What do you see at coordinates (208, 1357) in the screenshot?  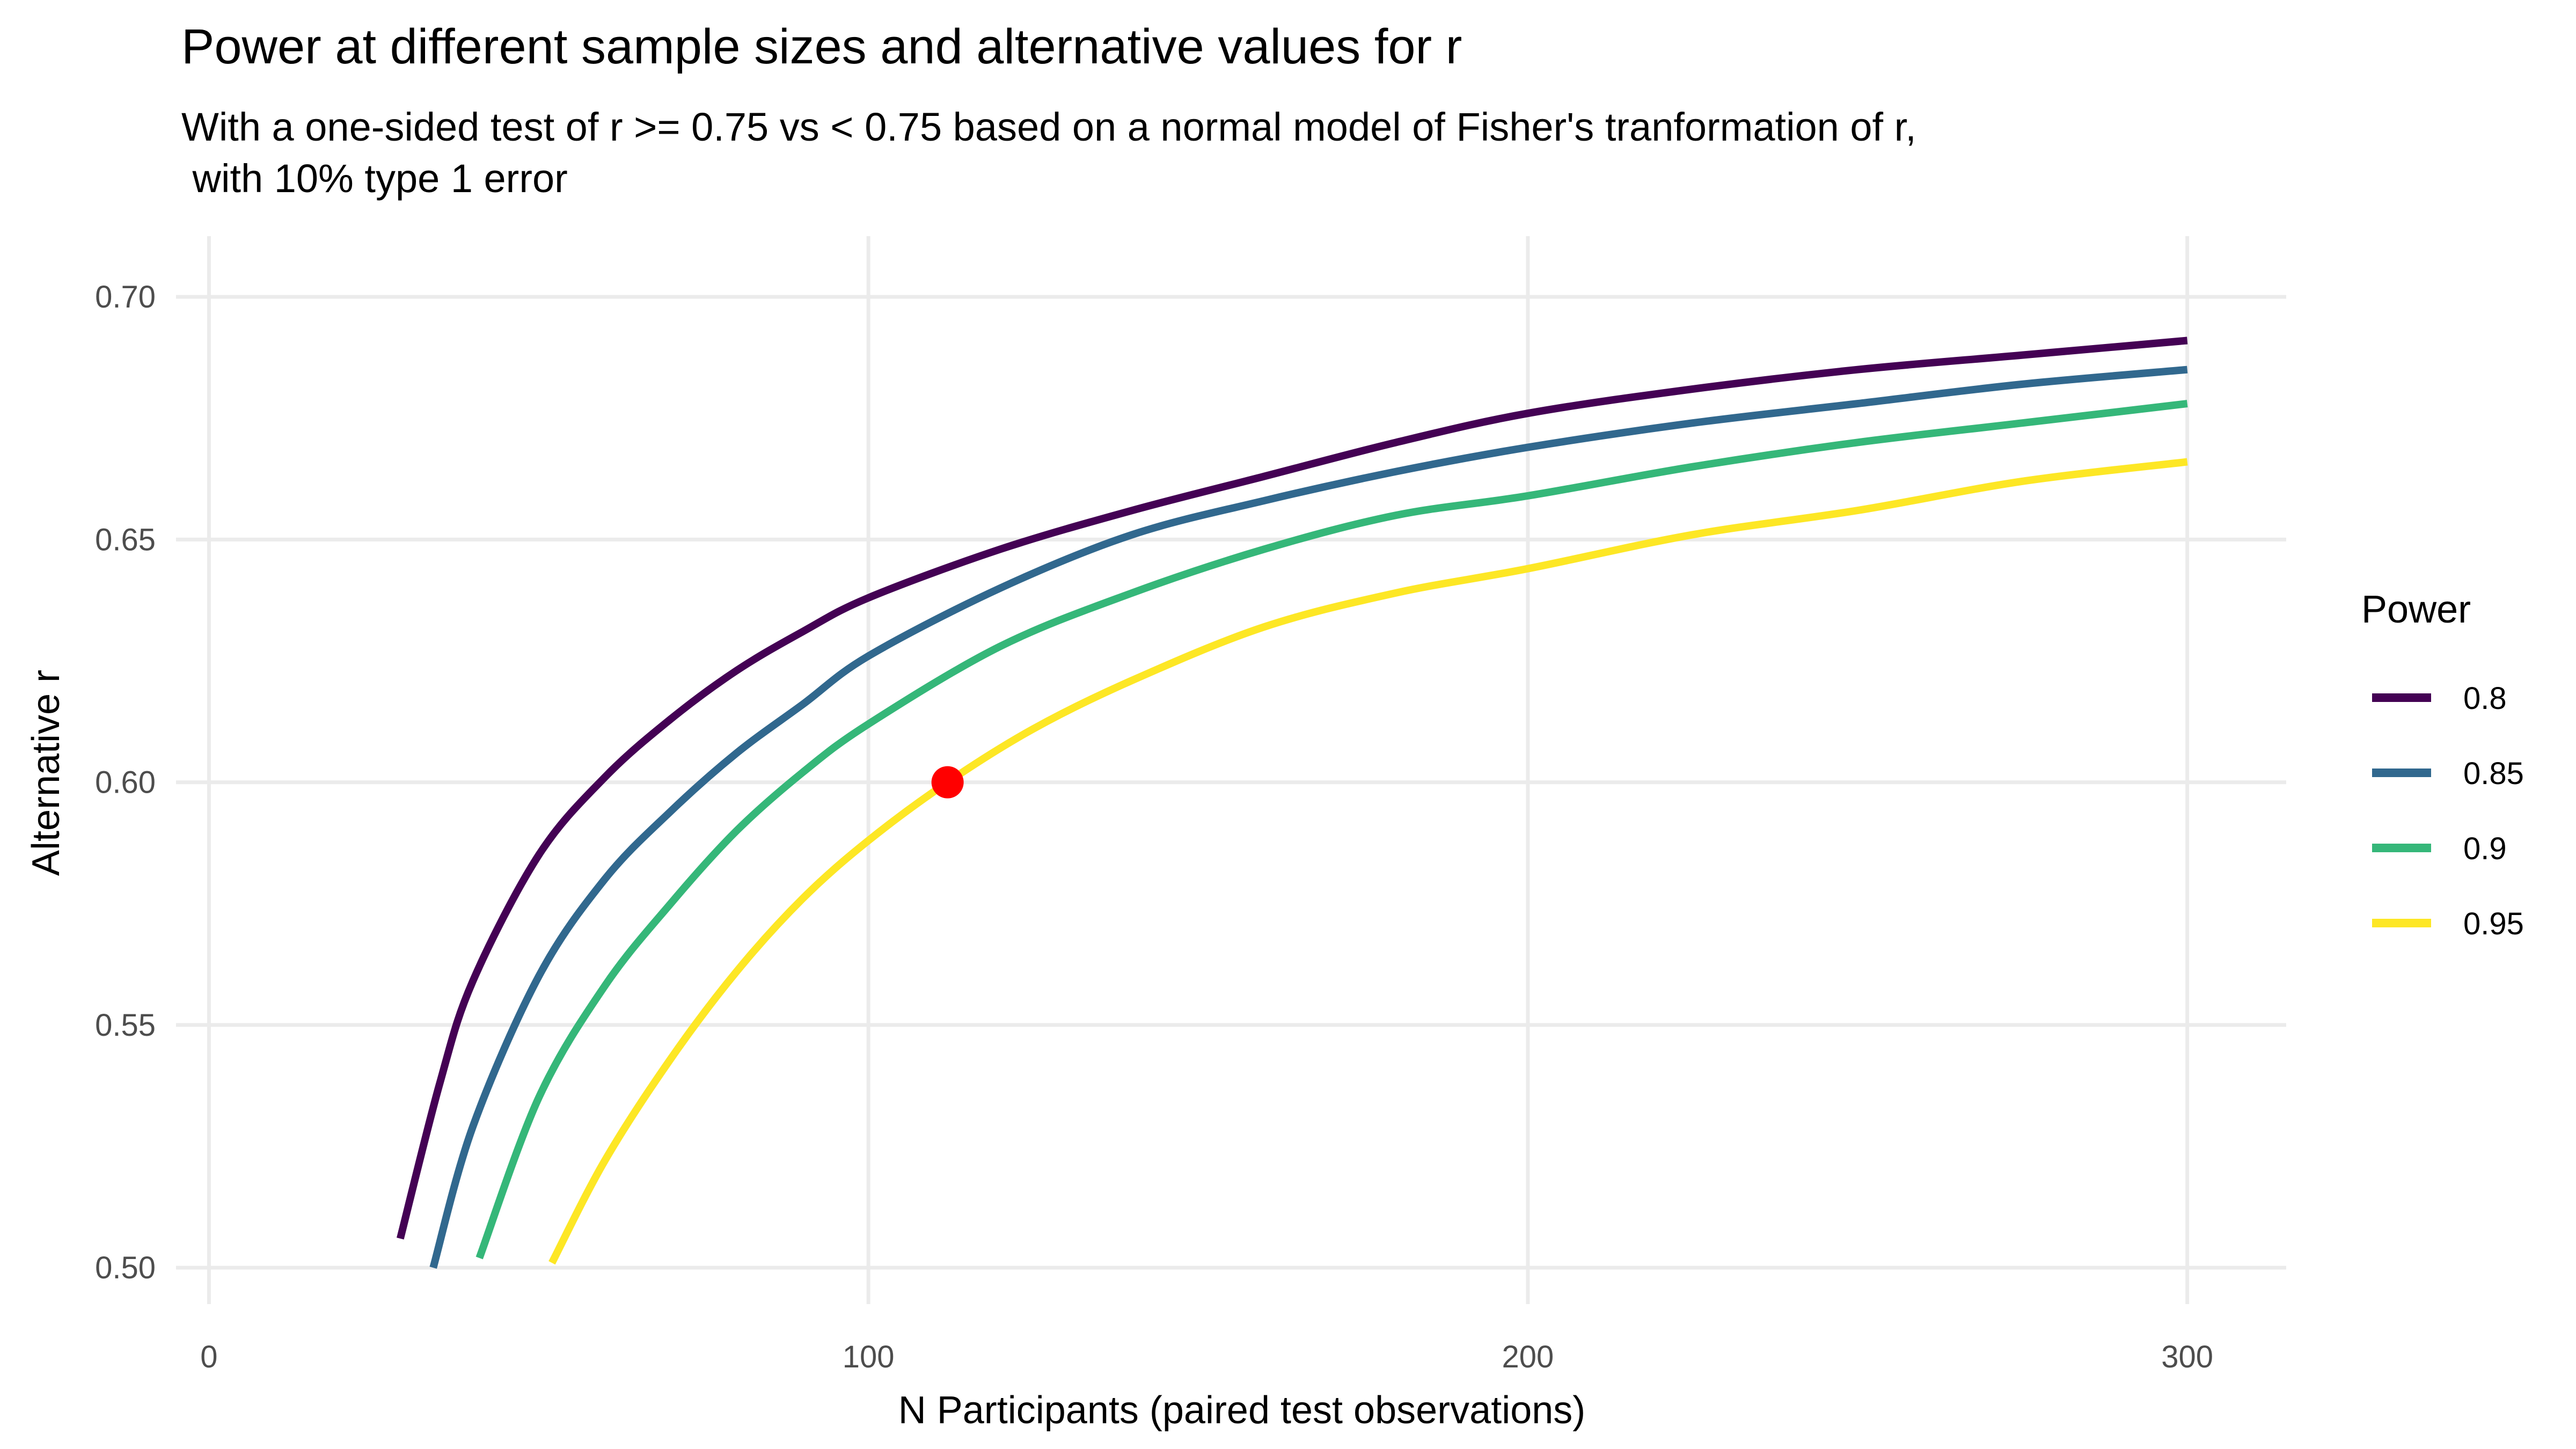 I see `x-tick-label: 0` at bounding box center [208, 1357].